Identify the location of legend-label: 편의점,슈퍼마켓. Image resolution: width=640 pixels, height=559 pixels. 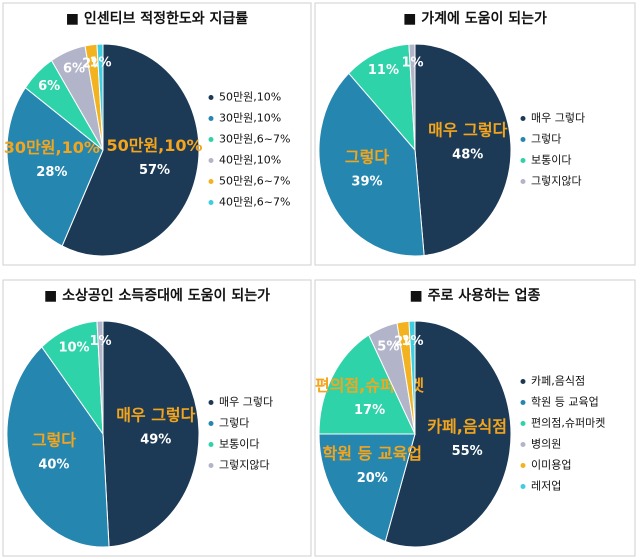
(568, 423).